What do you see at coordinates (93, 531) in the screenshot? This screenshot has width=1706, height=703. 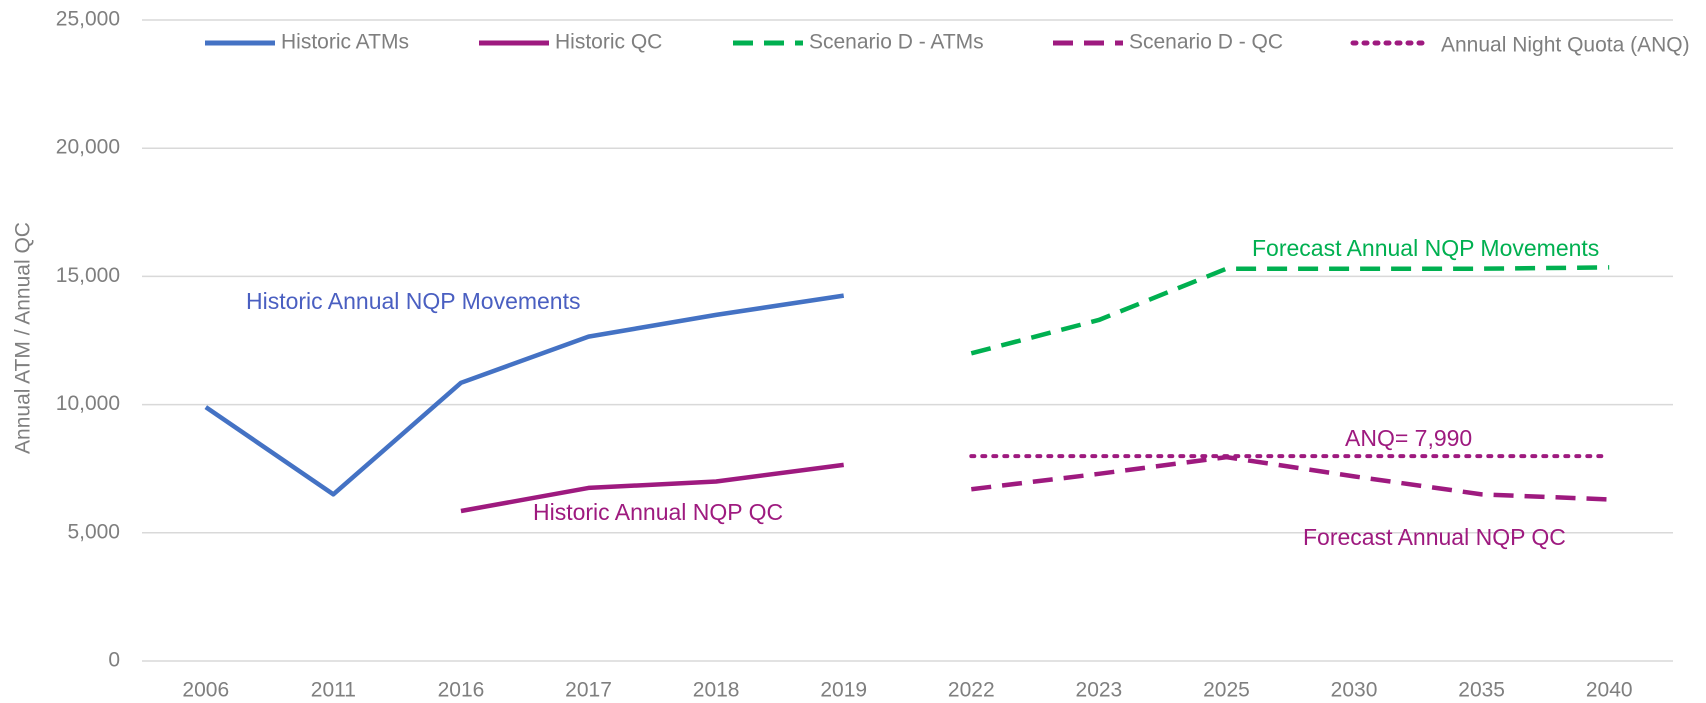 I see `y-tick-label: 5,000` at bounding box center [93, 531].